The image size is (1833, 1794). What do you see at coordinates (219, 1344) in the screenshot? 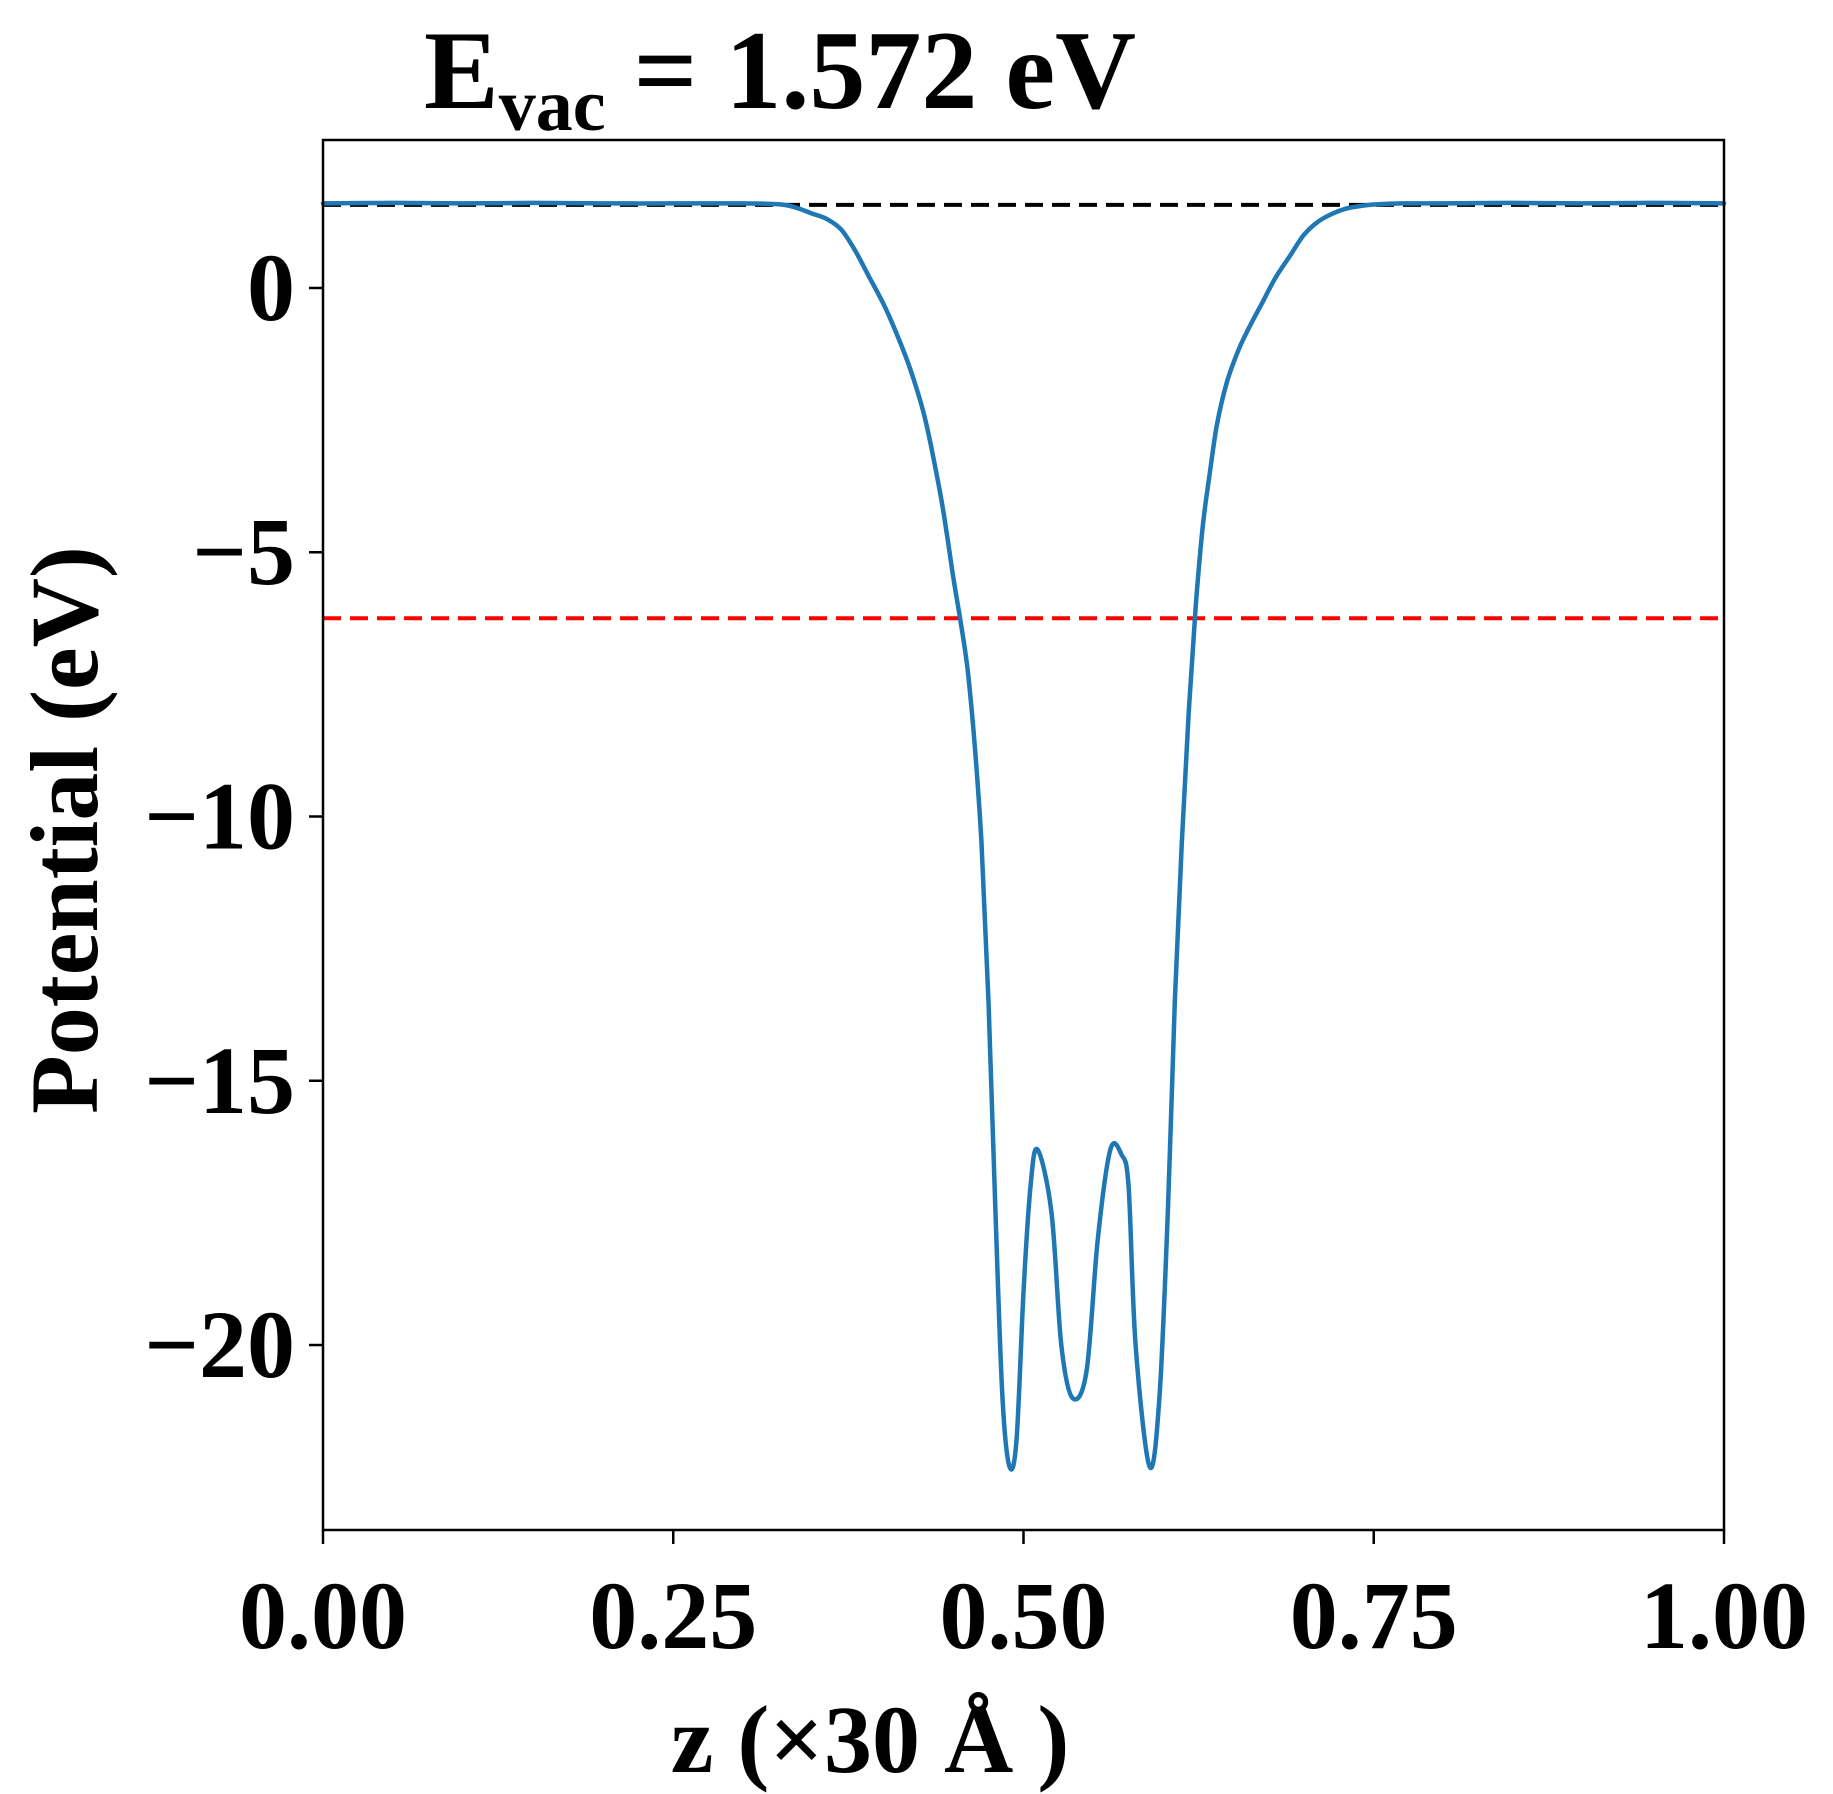
I see `y-tick-label: −20` at bounding box center [219, 1344].